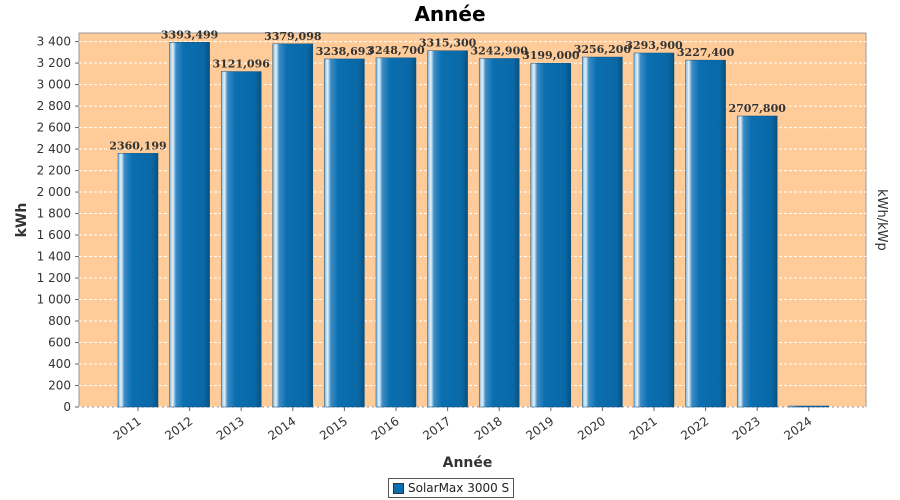  Describe the element at coordinates (54, 171) in the screenshot. I see `y-tick-label: 2 200` at that location.